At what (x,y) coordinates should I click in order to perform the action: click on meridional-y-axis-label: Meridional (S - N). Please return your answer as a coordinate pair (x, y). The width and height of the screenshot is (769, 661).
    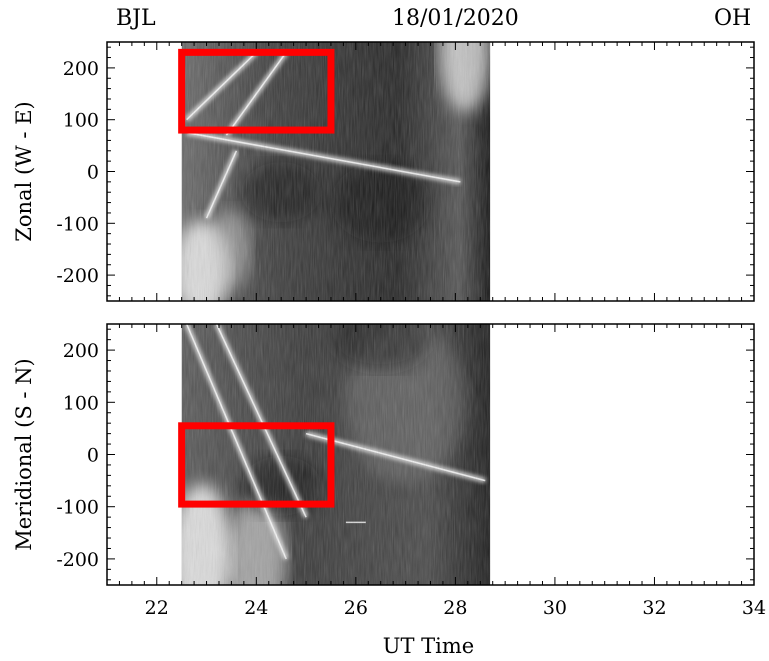
    Looking at the image, I should click on (24, 454).